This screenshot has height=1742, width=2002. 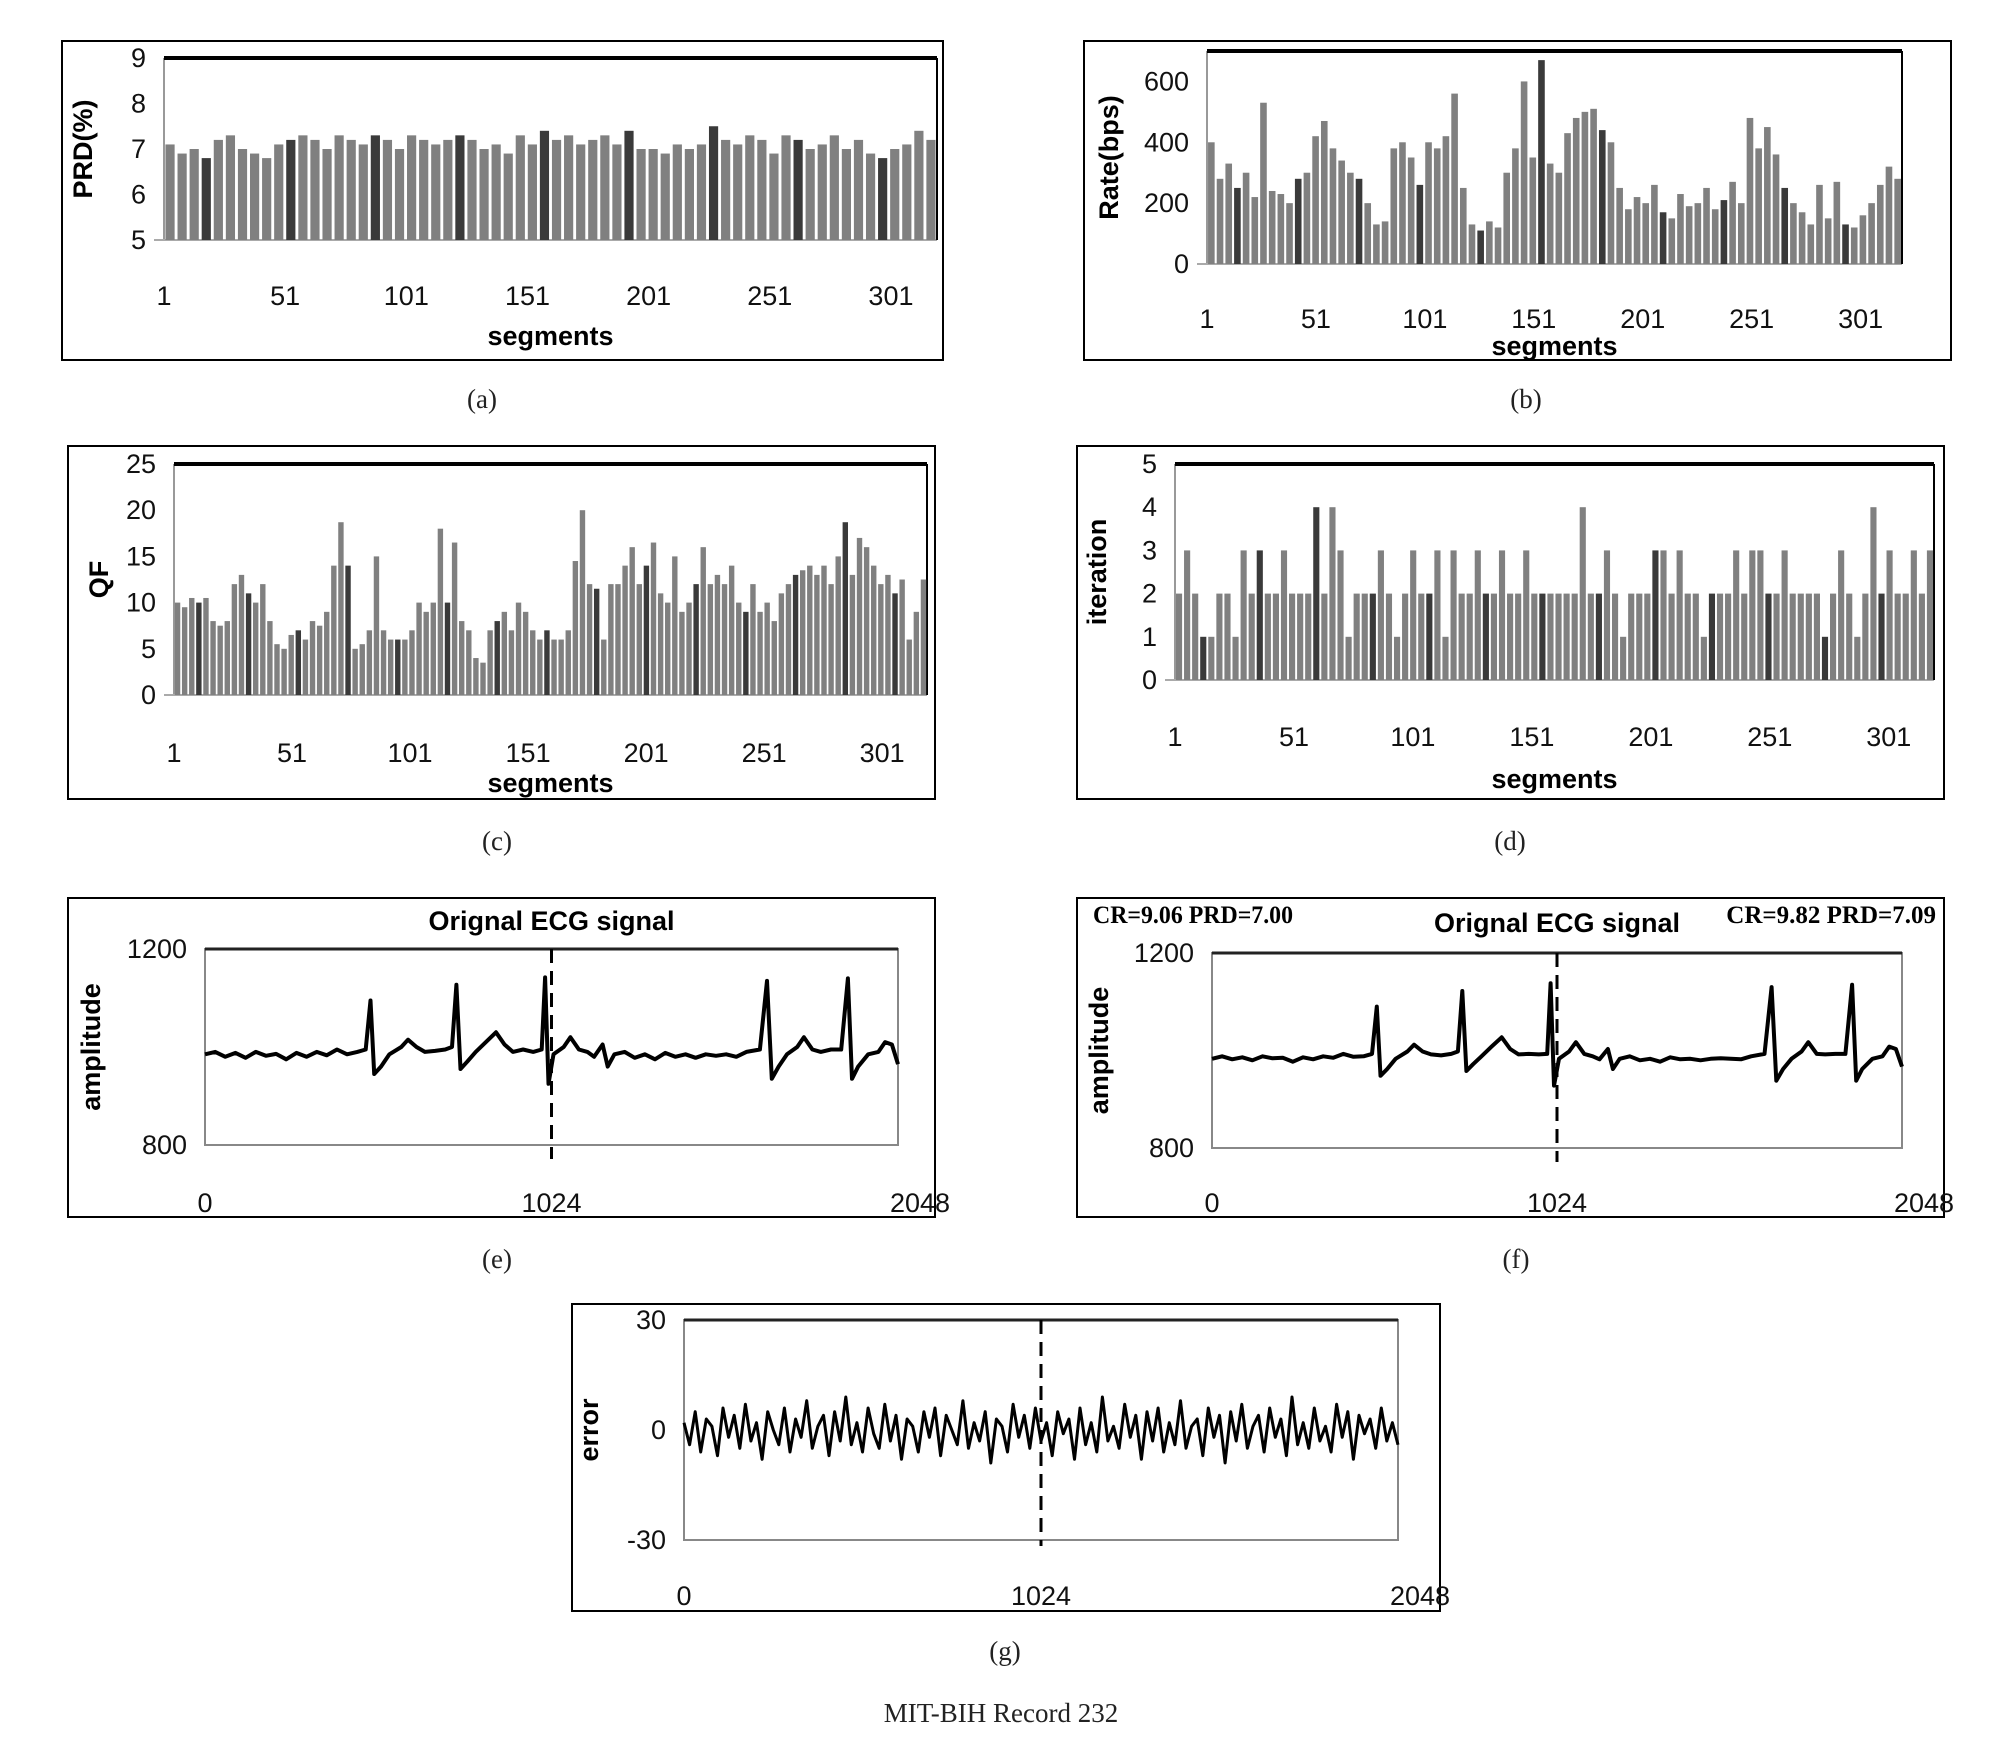 I want to click on y-axis-title: amplitude, so click(x=91, y=1047).